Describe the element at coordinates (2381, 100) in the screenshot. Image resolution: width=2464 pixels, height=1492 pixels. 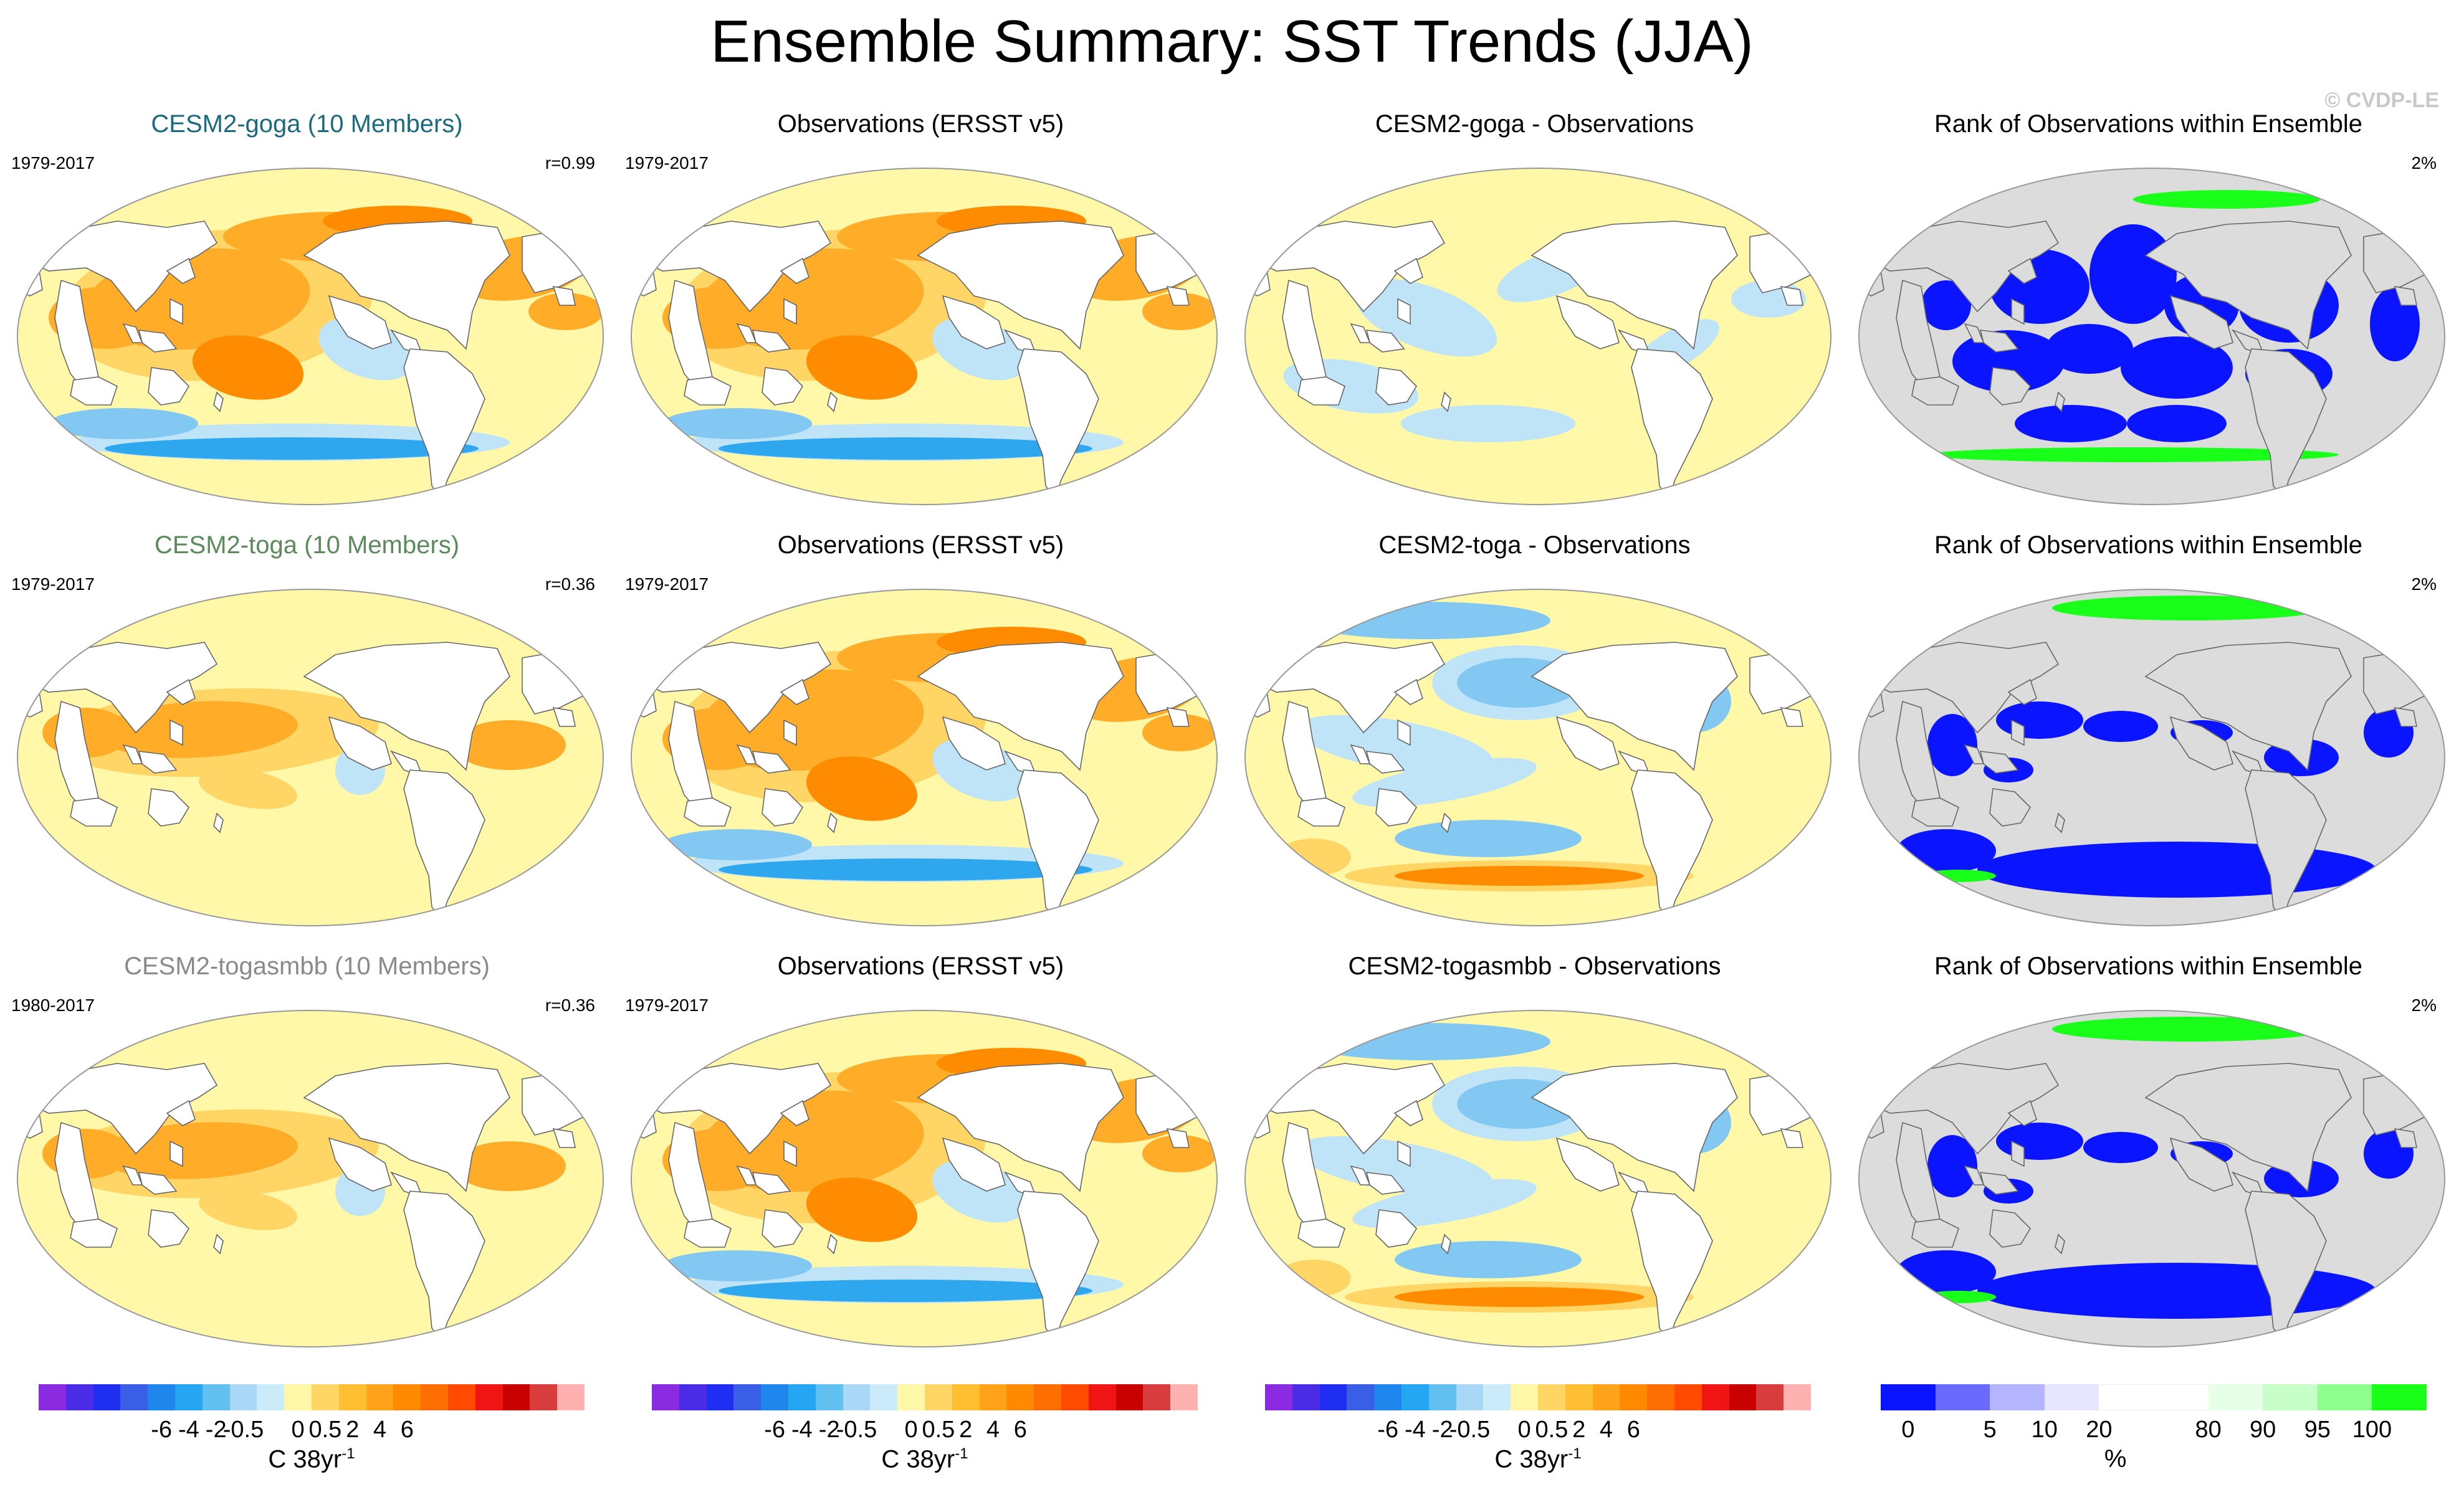
I see `credit-watermark: © CVDP-LE` at that location.